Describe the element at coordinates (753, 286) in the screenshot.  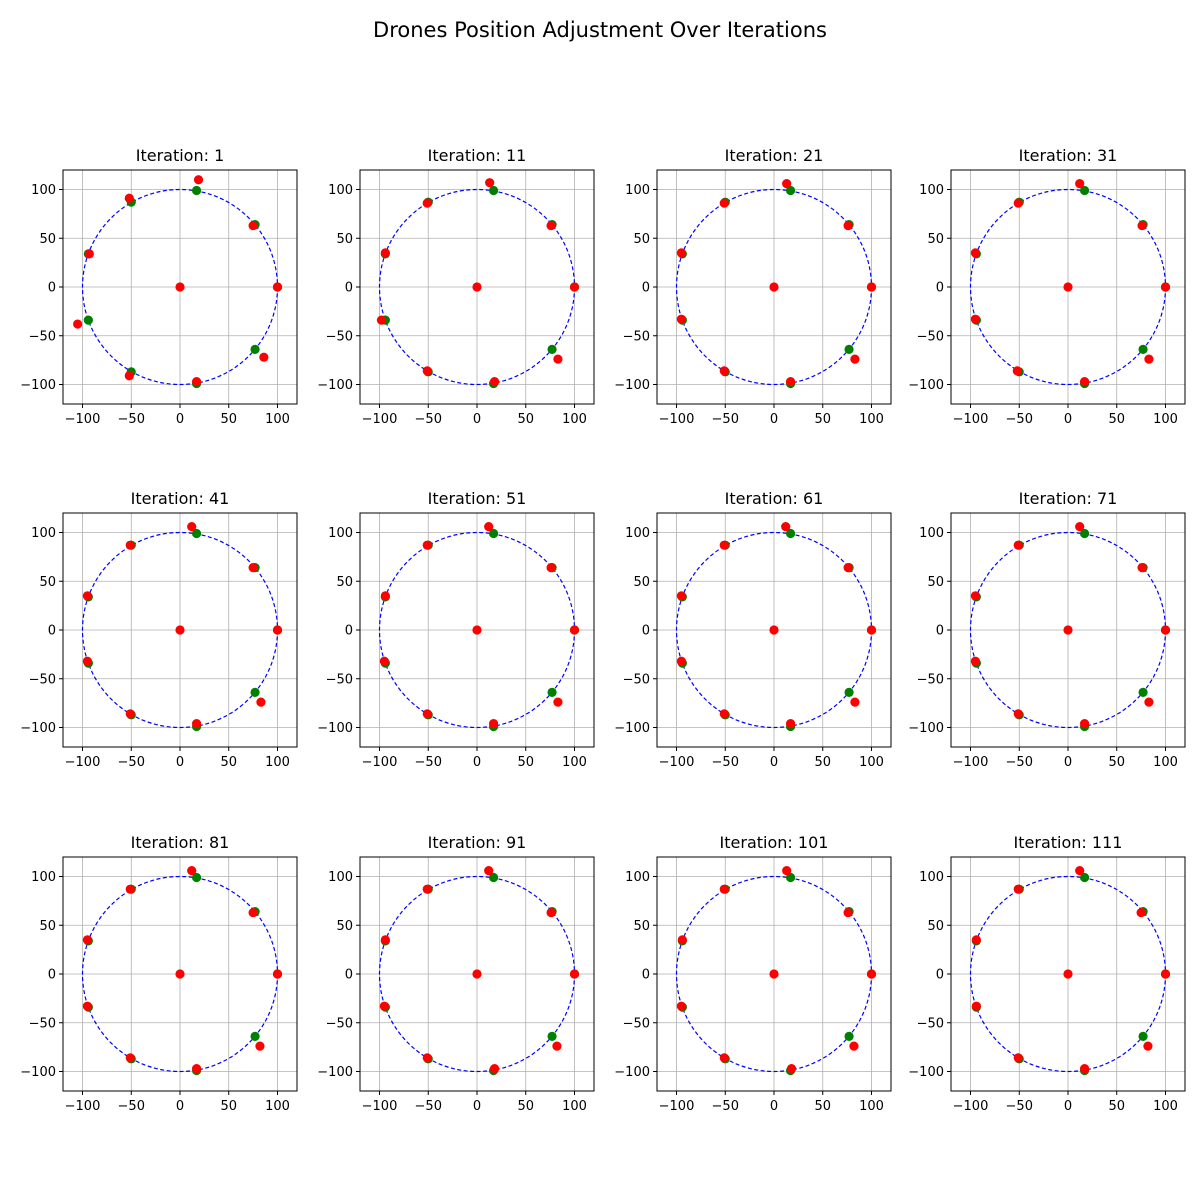
I see `subplot: −100 −50 0 50 100 −100 −50 0 50 100 Iteration: 21` at that location.